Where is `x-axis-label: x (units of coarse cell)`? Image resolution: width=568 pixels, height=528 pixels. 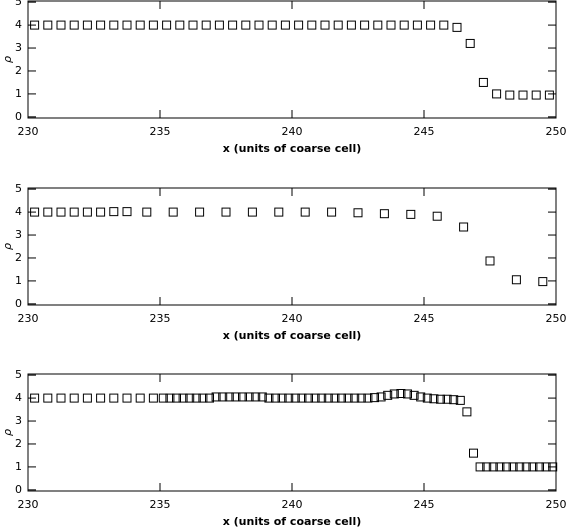 x-axis-label: x (units of coarse cell) is located at coordinates (292, 148).